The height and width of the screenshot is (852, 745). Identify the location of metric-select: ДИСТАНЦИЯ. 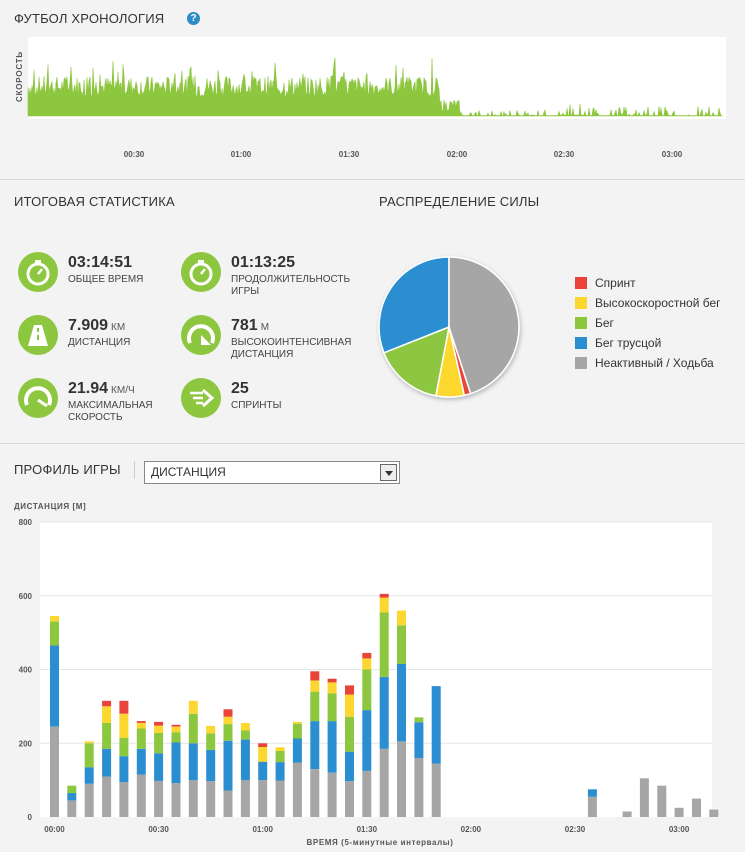
(272, 472).